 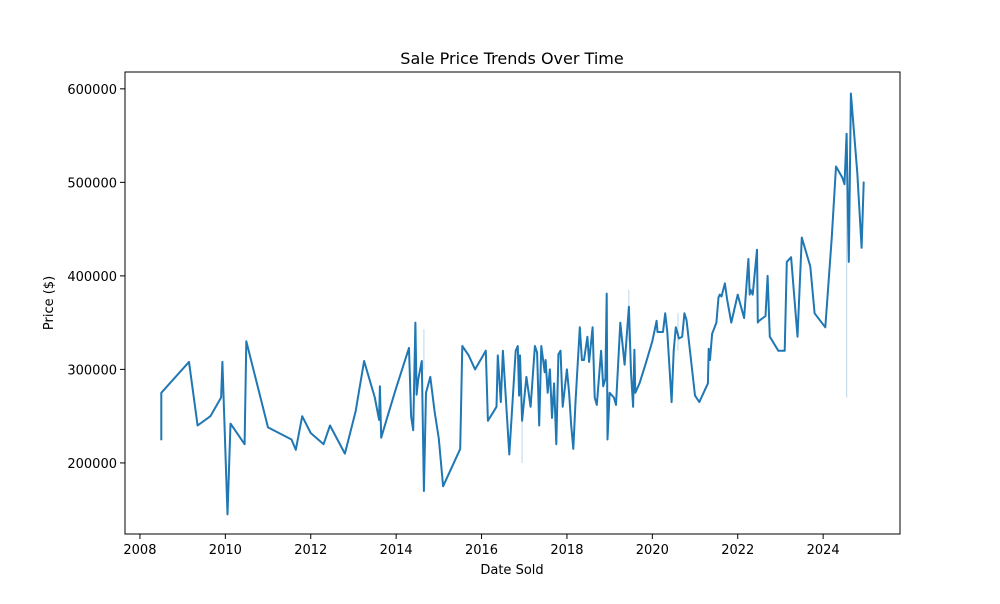 What do you see at coordinates (92, 370) in the screenshot?
I see `y-tick-label-300000: 300000` at bounding box center [92, 370].